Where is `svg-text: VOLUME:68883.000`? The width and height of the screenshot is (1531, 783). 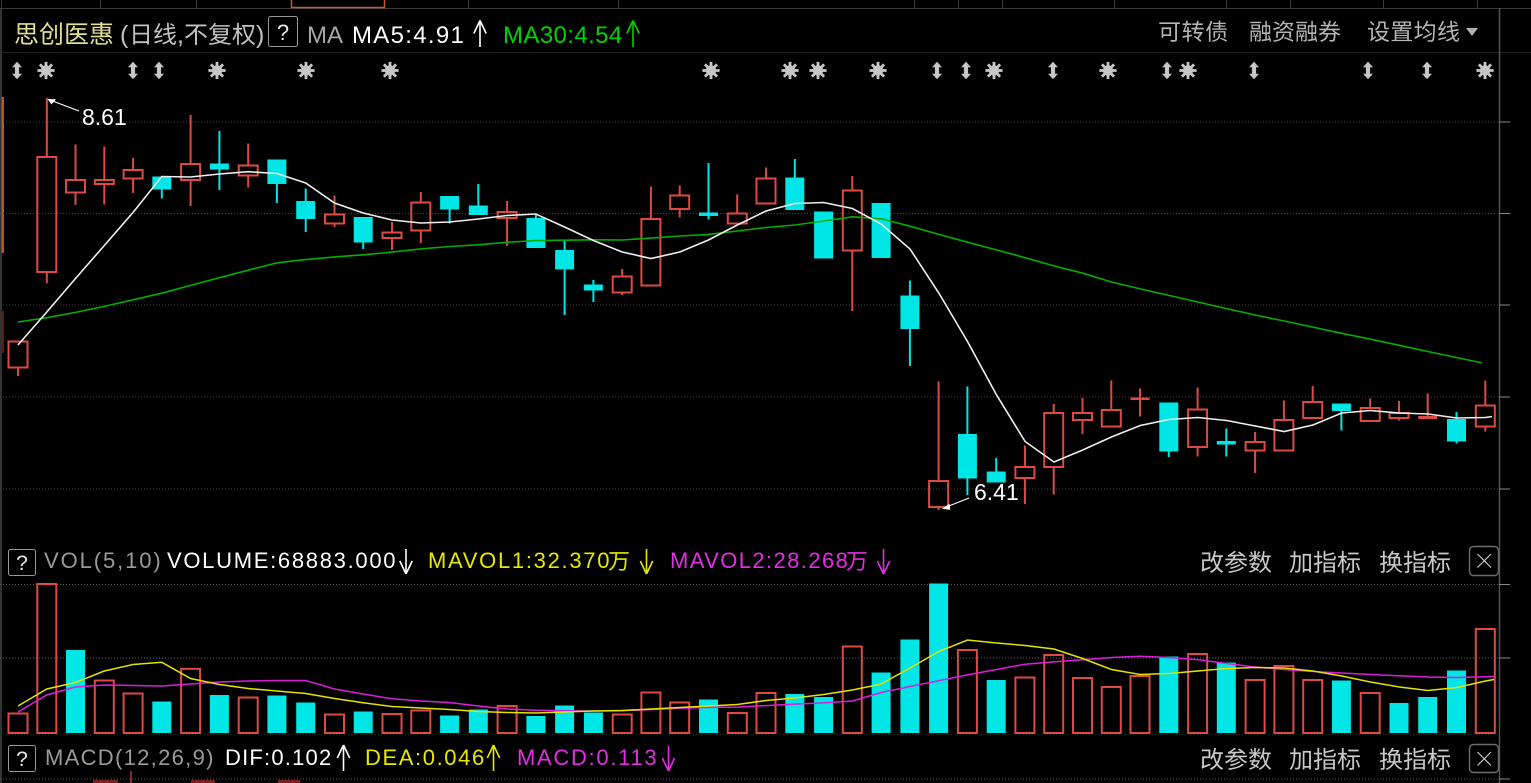 svg-text: VOLUME:68883.000 is located at coordinates (282, 560).